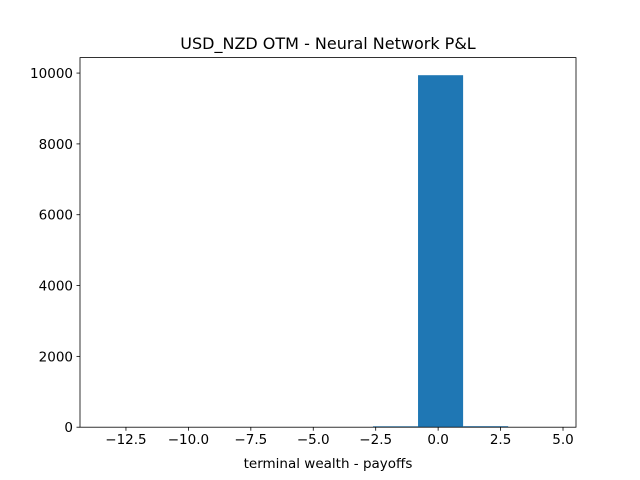 This screenshot has width=640, height=480. What do you see at coordinates (56, 216) in the screenshot?
I see `y-tick-label: 6000` at bounding box center [56, 216].